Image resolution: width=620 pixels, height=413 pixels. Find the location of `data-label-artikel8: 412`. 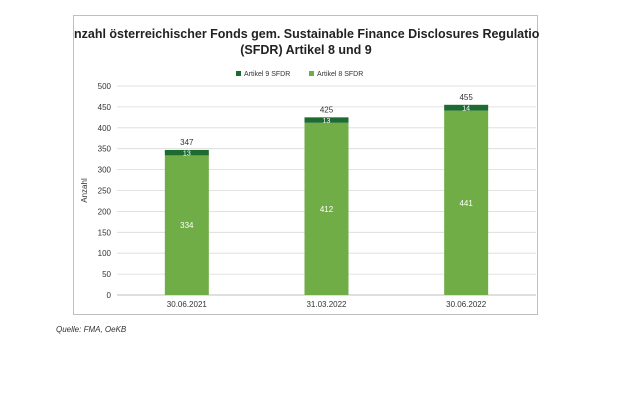

data-label-artikel8: 412 is located at coordinates (327, 209).